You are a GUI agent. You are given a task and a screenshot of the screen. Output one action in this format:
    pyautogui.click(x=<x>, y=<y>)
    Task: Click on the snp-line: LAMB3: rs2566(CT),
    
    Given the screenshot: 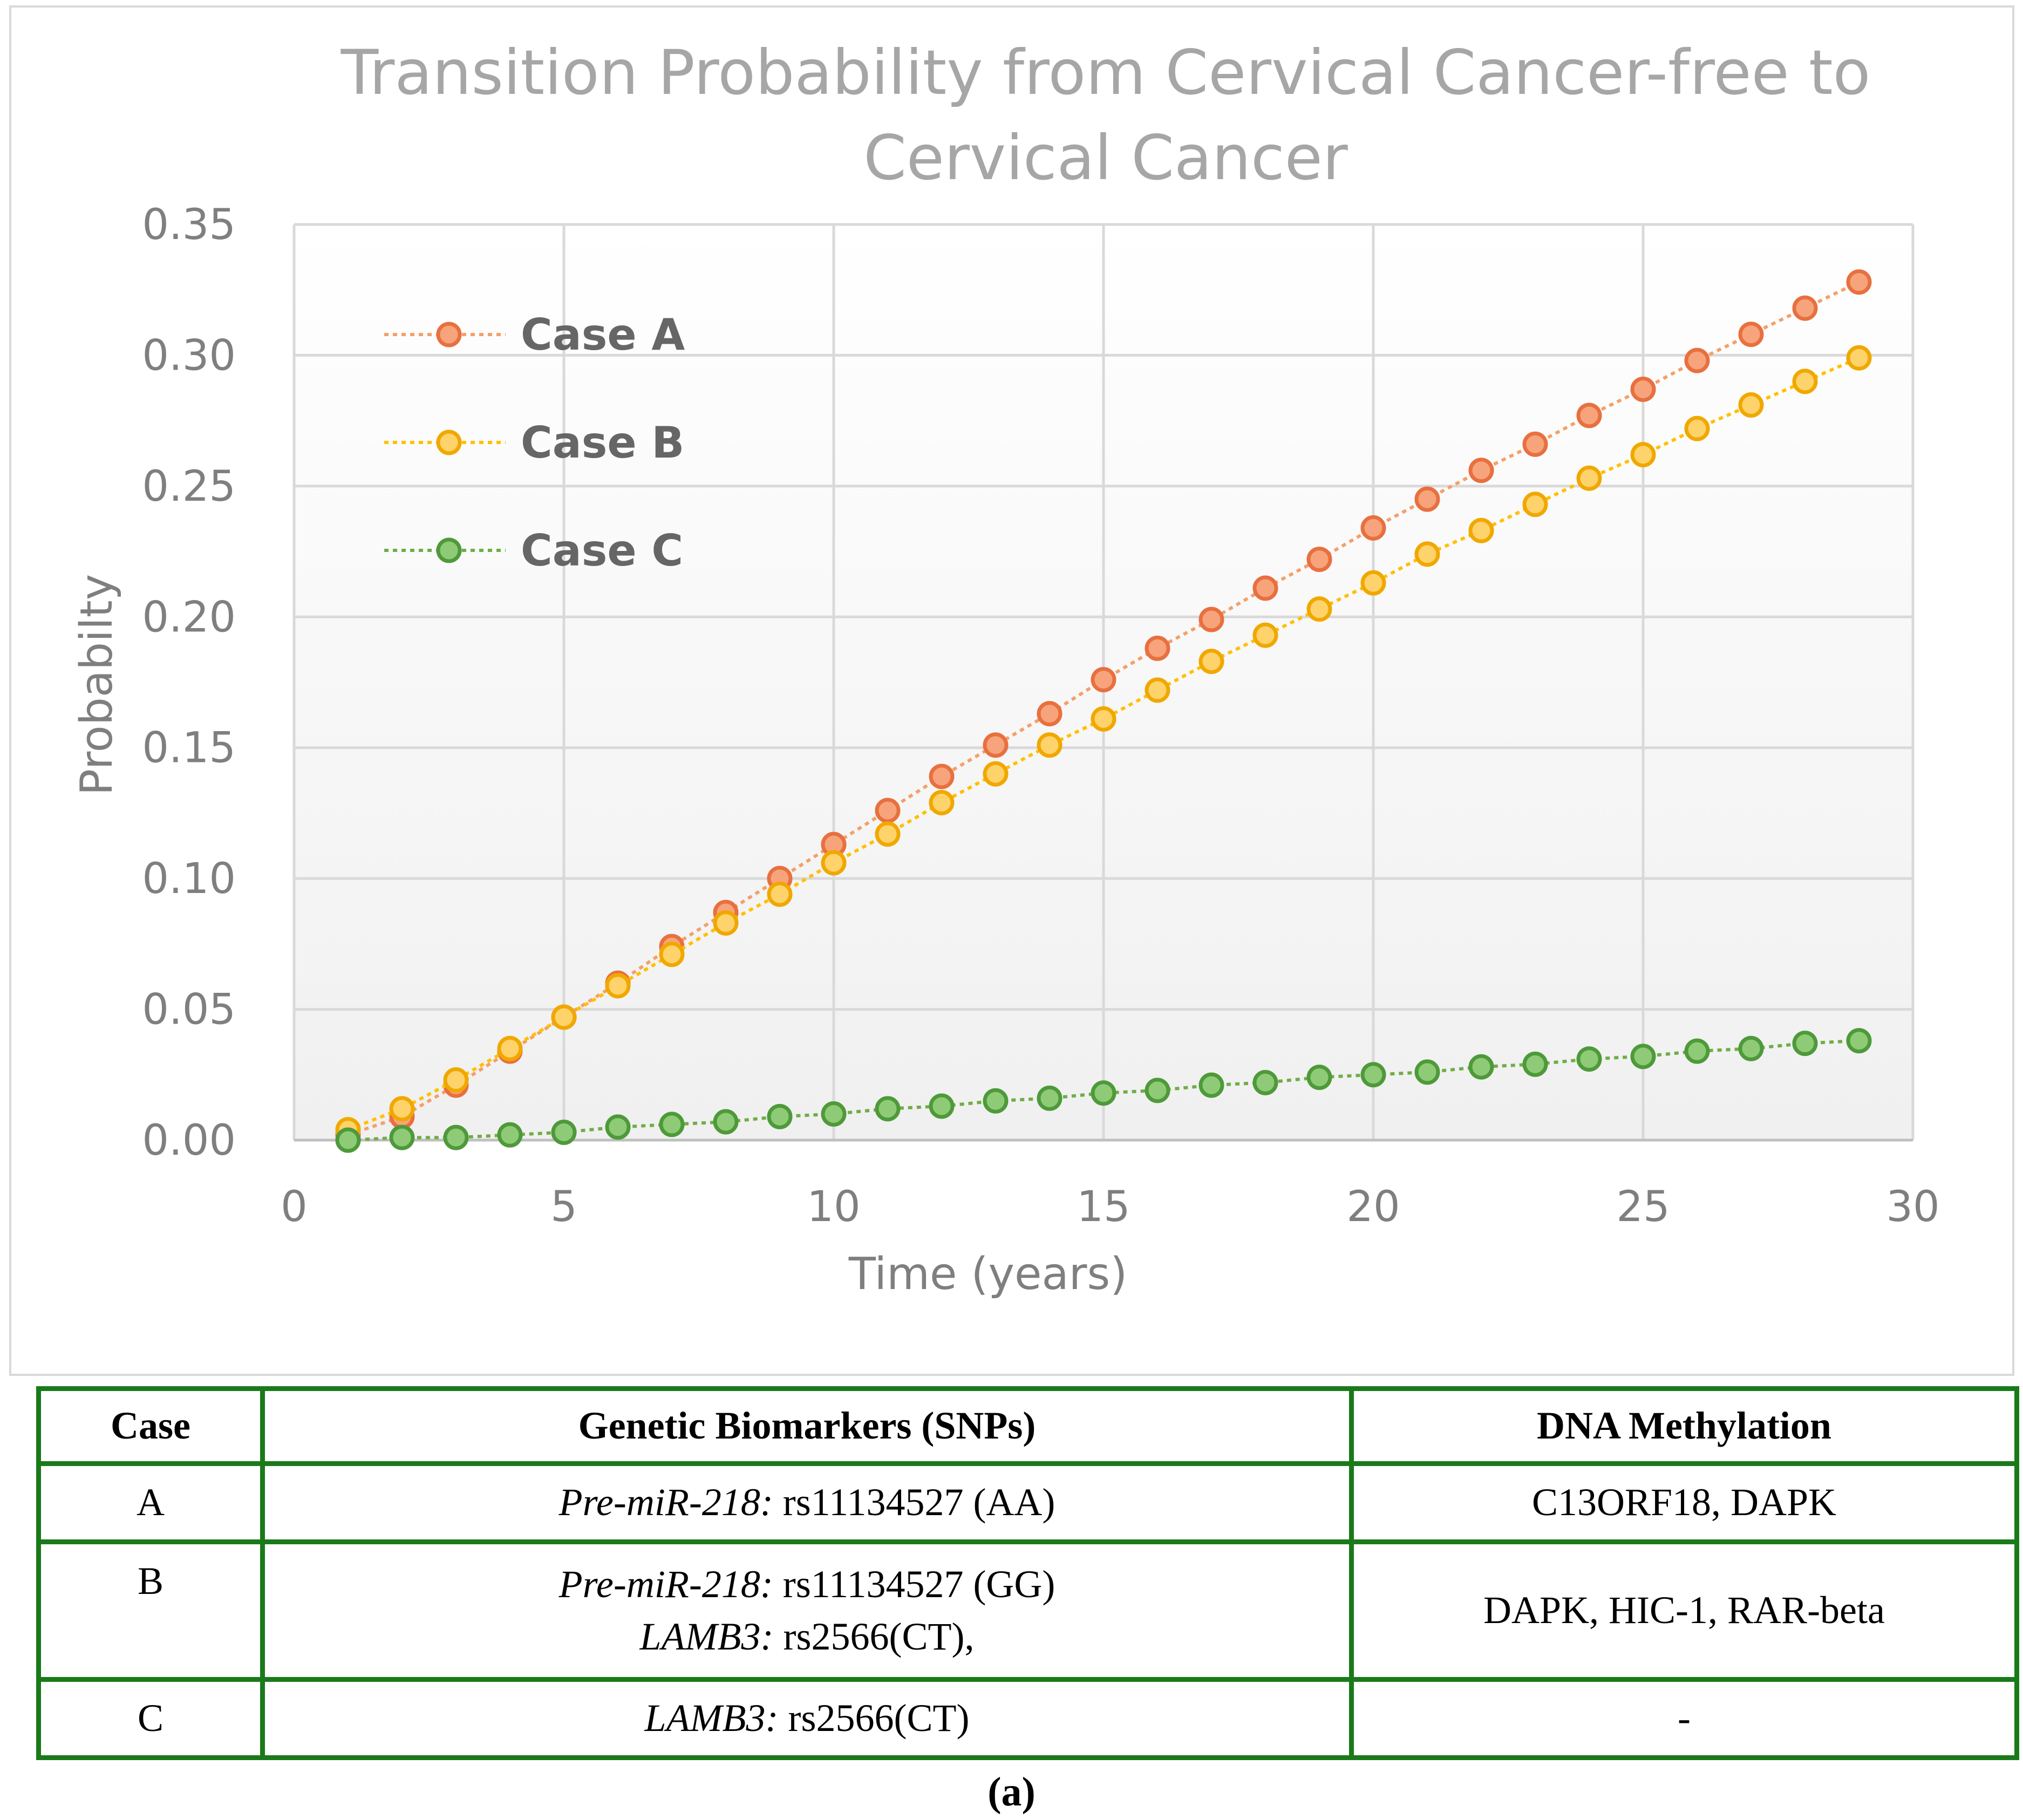 What is the action you would take?
    pyautogui.click(x=807, y=1637)
    